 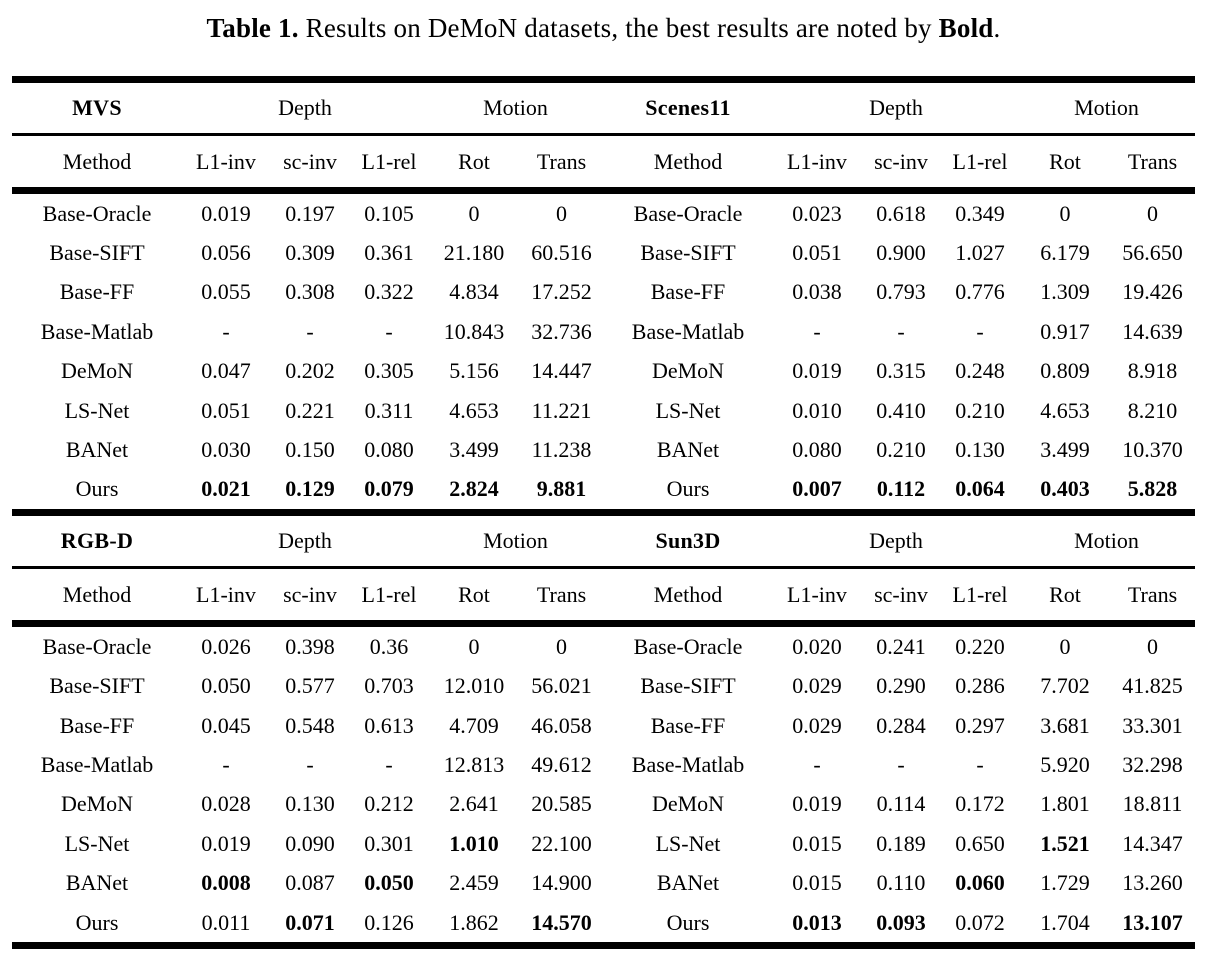 What do you see at coordinates (817, 646) in the screenshot?
I see `value-cell: 0.020` at bounding box center [817, 646].